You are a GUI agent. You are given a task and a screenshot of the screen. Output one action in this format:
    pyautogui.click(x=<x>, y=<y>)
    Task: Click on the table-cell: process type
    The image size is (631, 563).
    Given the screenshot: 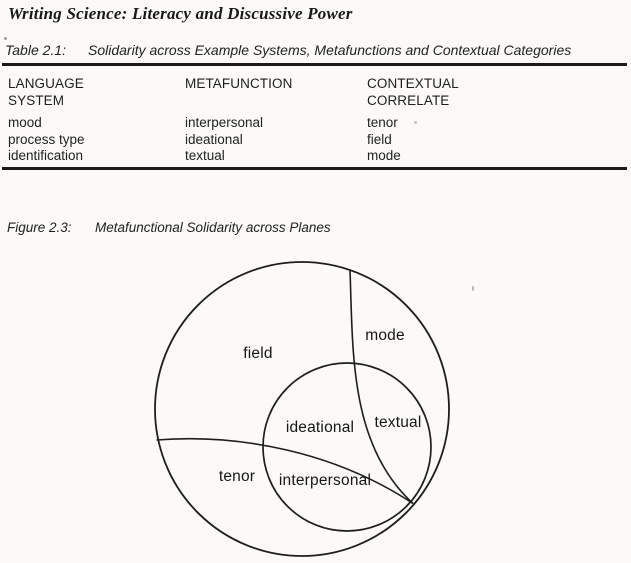 What is the action you would take?
    pyautogui.click(x=46, y=139)
    